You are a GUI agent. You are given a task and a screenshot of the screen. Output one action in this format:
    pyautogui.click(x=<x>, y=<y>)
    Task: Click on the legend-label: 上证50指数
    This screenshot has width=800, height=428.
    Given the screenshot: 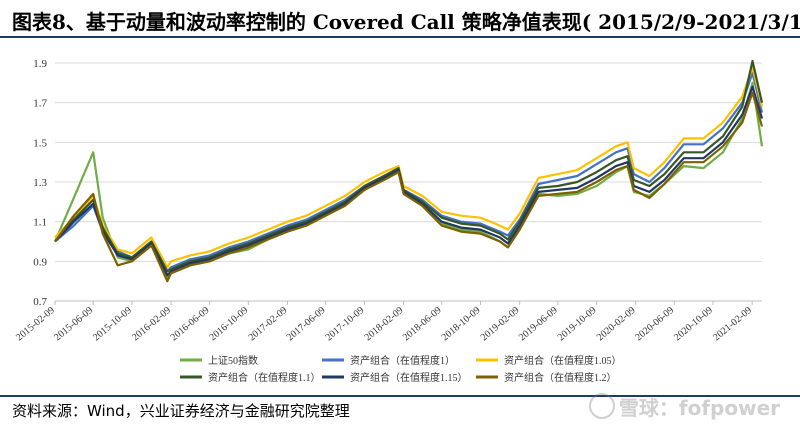 What is the action you would take?
    pyautogui.click(x=233, y=360)
    